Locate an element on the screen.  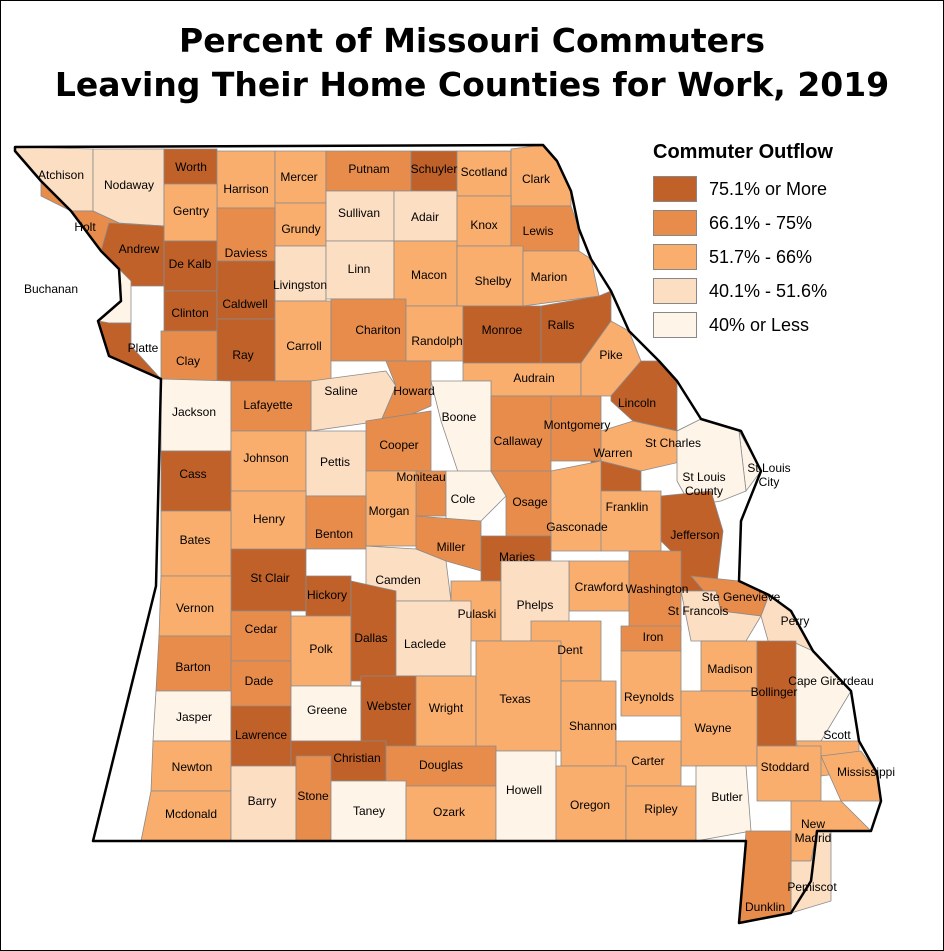
county-label-knox: Knox is located at coordinates (483, 225).